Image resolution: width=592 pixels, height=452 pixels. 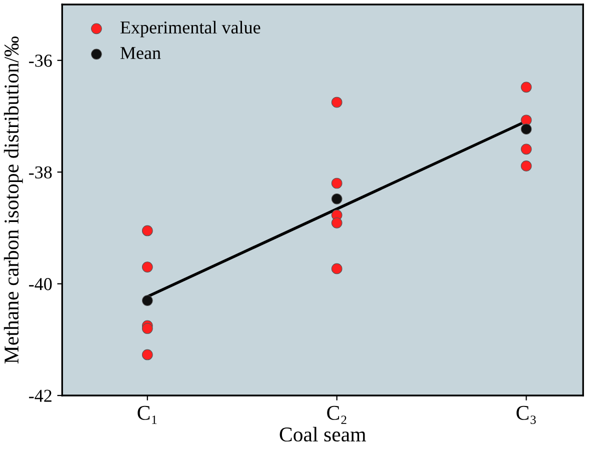 I want to click on y-tick-label: -36, so click(x=40, y=60).